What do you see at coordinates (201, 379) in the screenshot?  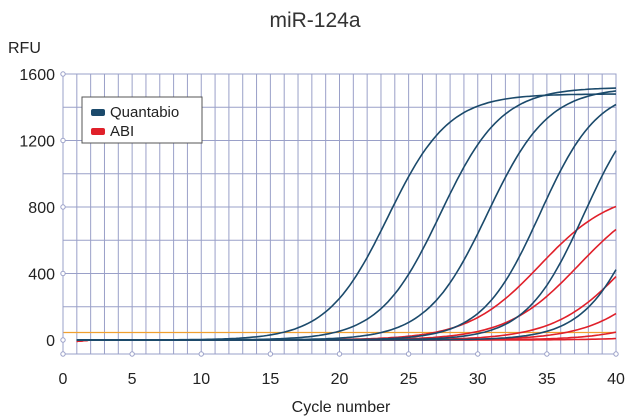 I see `x-tick-label: 10` at bounding box center [201, 379].